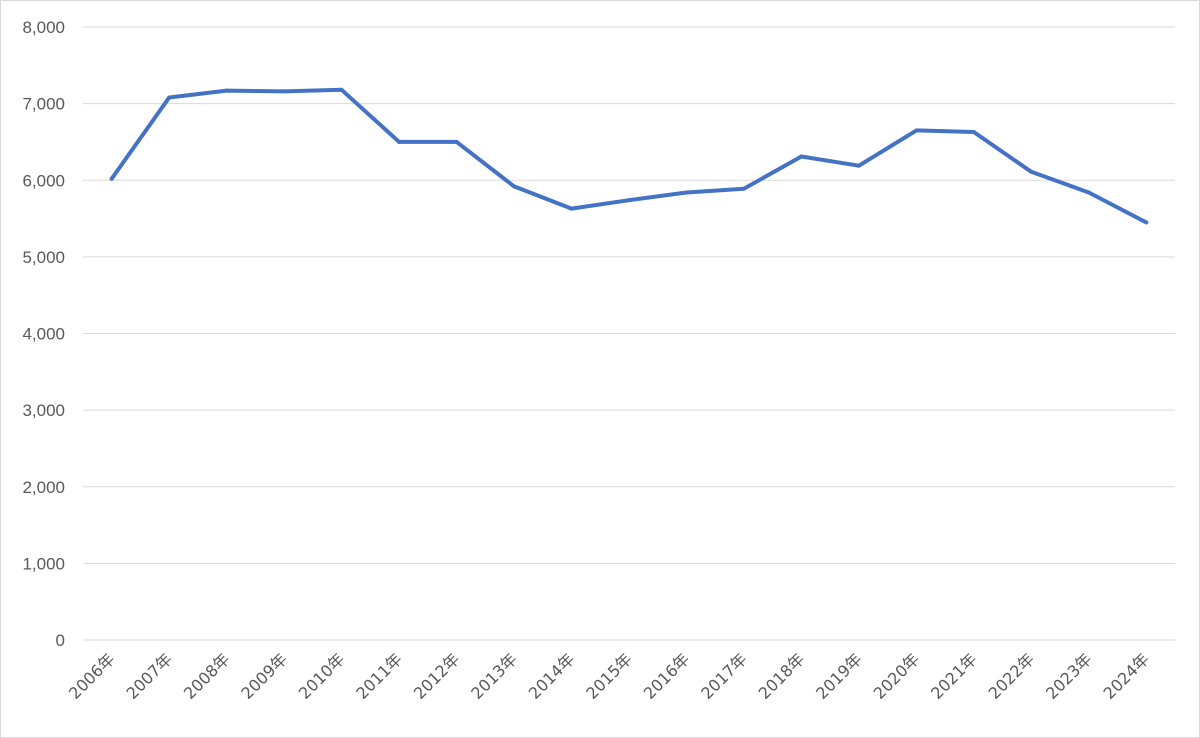 The width and height of the screenshot is (1200, 738). Describe the element at coordinates (43, 563) in the screenshot. I see `y-tick-label: 1,000` at that location.